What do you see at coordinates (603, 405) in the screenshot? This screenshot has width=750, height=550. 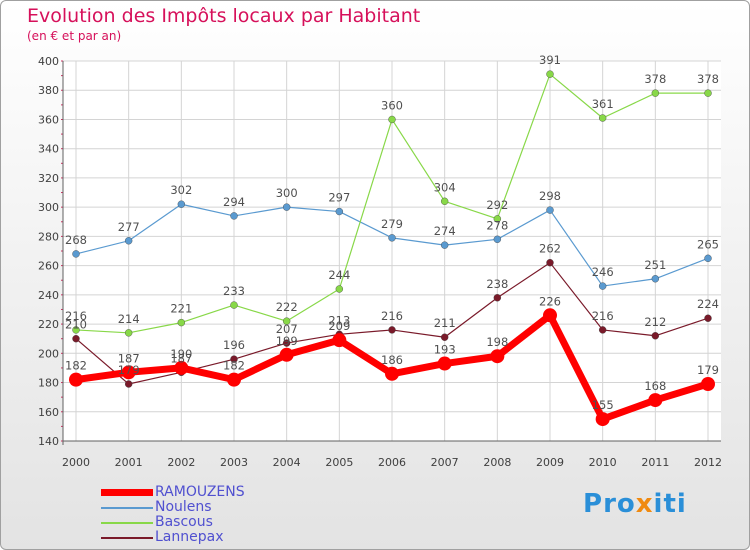 I see `data-label: 155` at bounding box center [603, 405].